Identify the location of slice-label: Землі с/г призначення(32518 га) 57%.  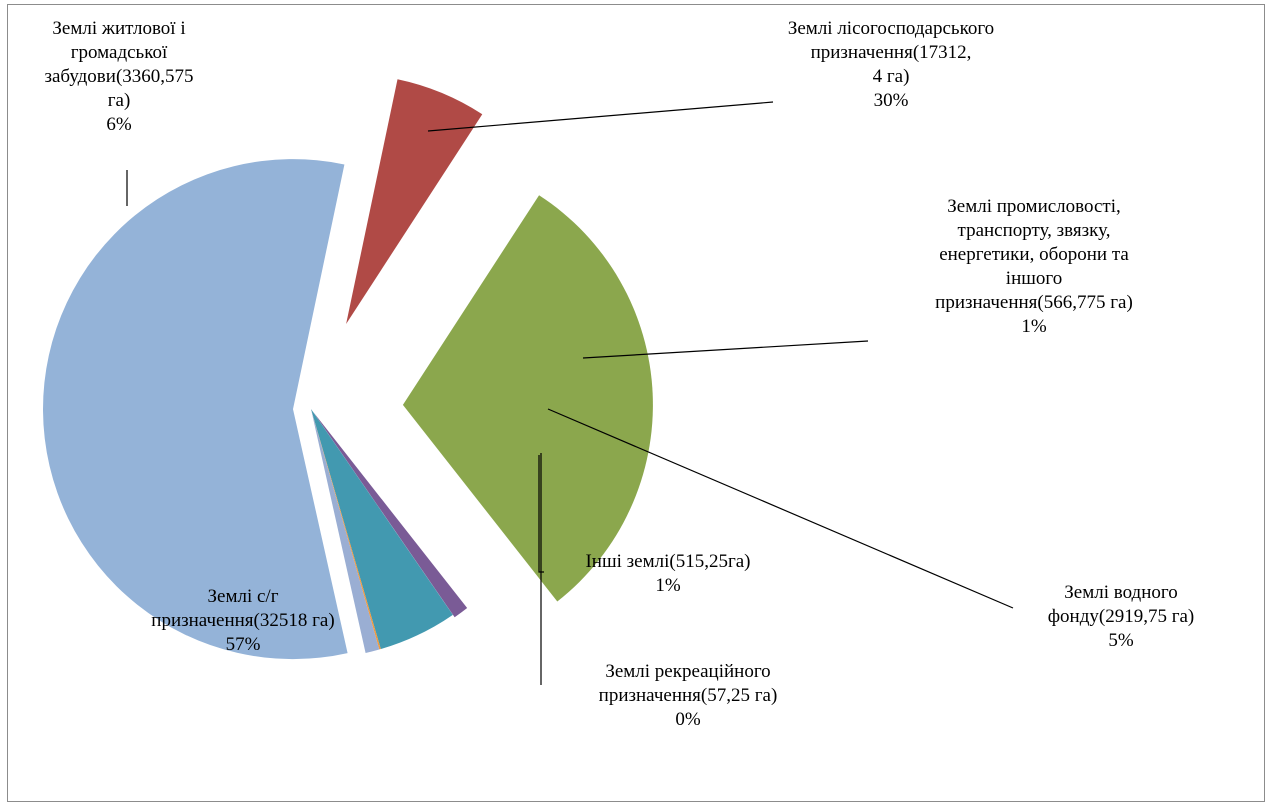
(242, 620).